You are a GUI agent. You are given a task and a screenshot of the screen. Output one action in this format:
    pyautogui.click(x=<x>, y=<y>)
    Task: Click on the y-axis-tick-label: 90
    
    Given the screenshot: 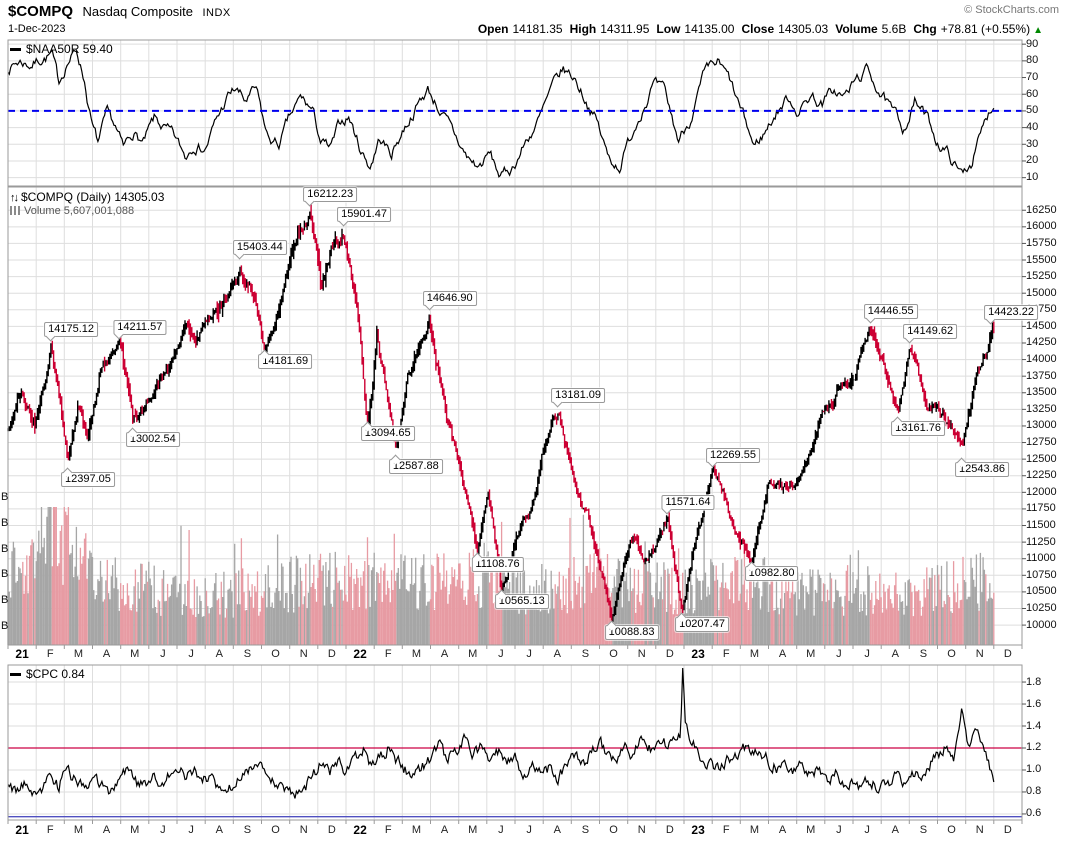 What is the action you would take?
    pyautogui.click(x=1032, y=43)
    